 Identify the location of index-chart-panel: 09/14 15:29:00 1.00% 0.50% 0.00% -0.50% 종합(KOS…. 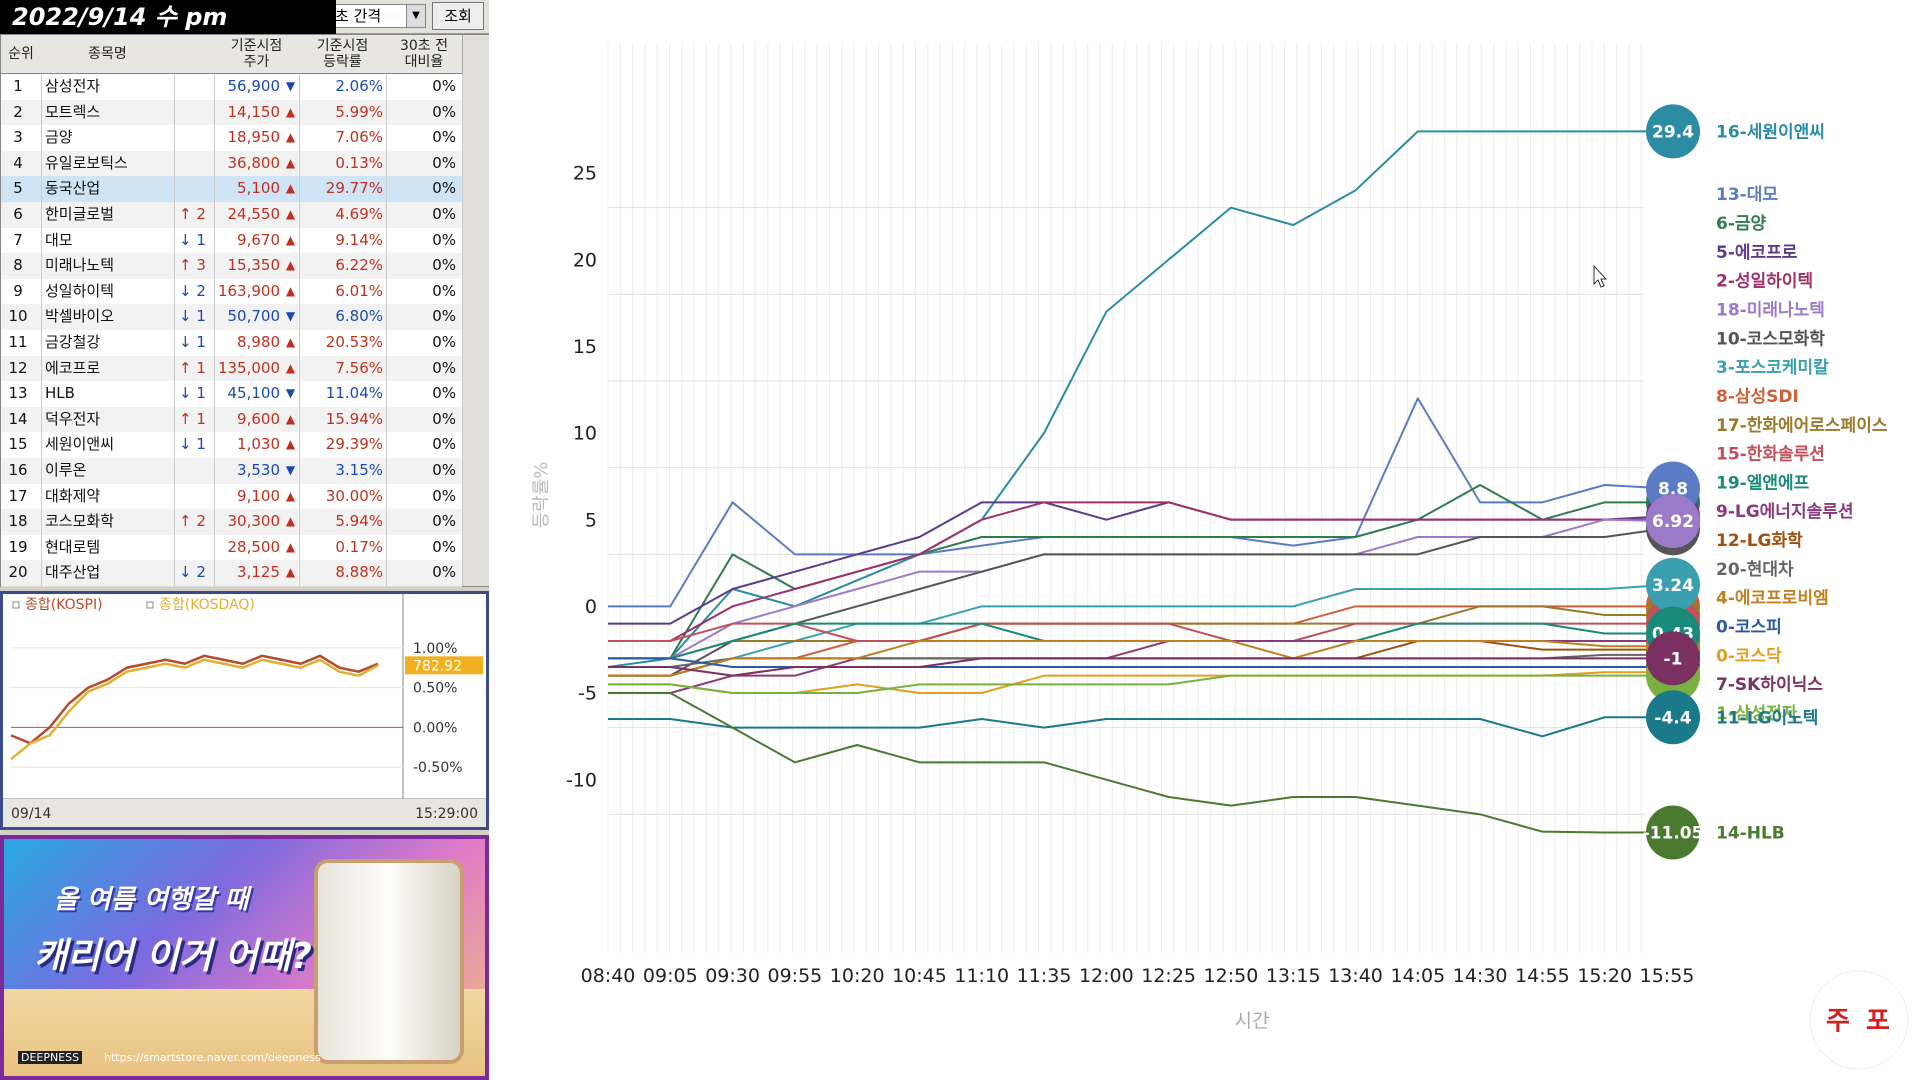
(244, 710).